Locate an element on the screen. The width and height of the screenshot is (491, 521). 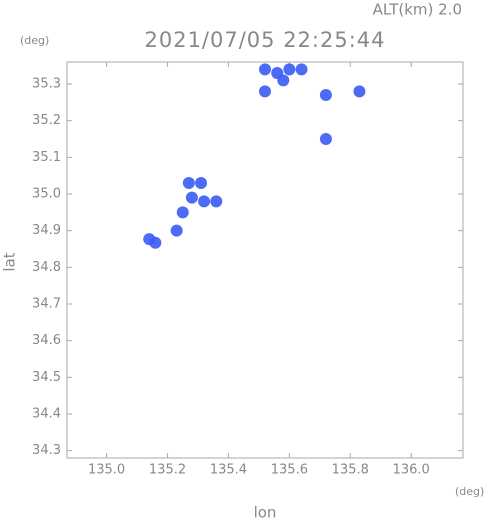
y-tick-label: 35.1 is located at coordinates (46, 157).